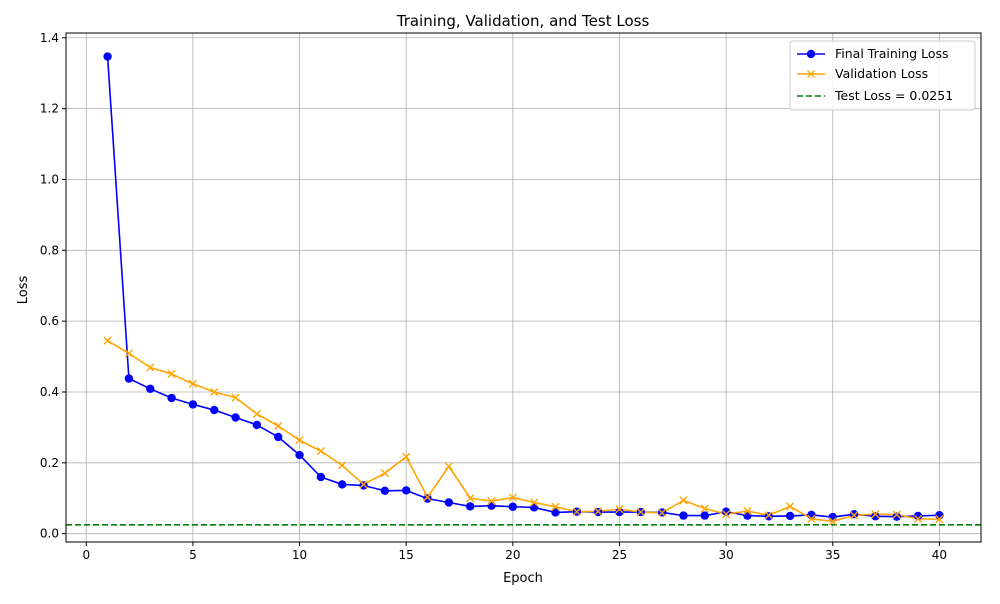  I want to click on legend-box, so click(882, 75).